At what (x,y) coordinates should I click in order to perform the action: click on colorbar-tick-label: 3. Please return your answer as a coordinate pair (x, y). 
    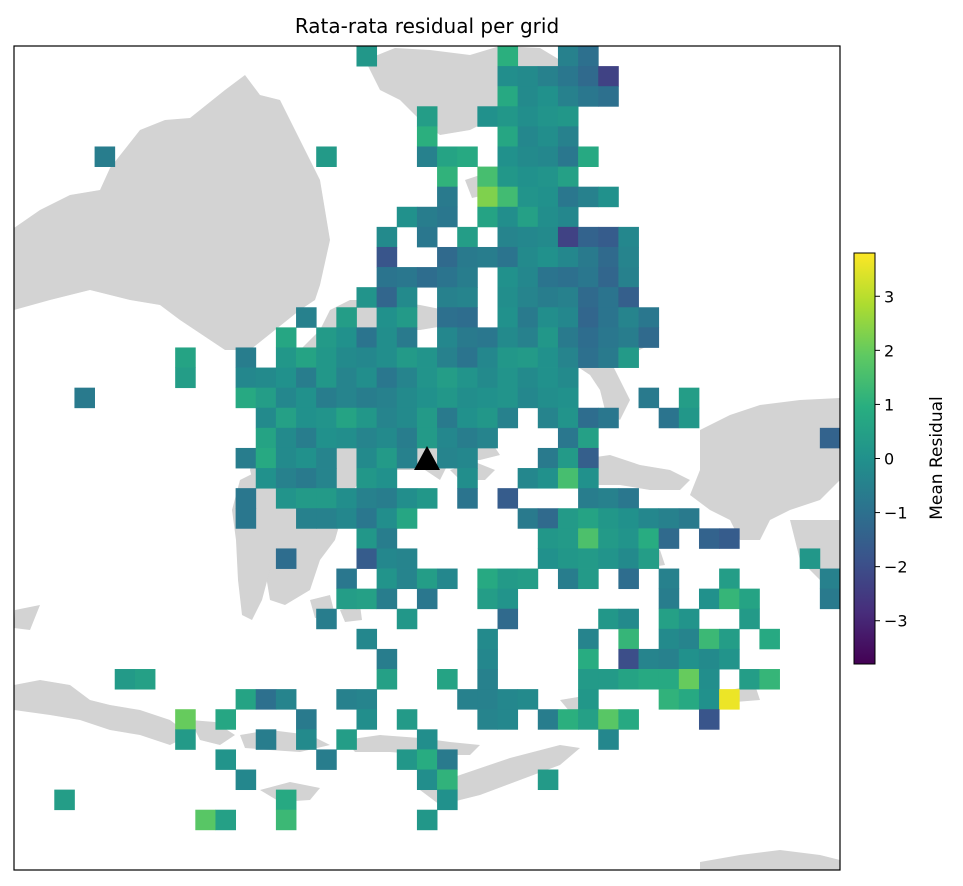
    Looking at the image, I should click on (889, 296).